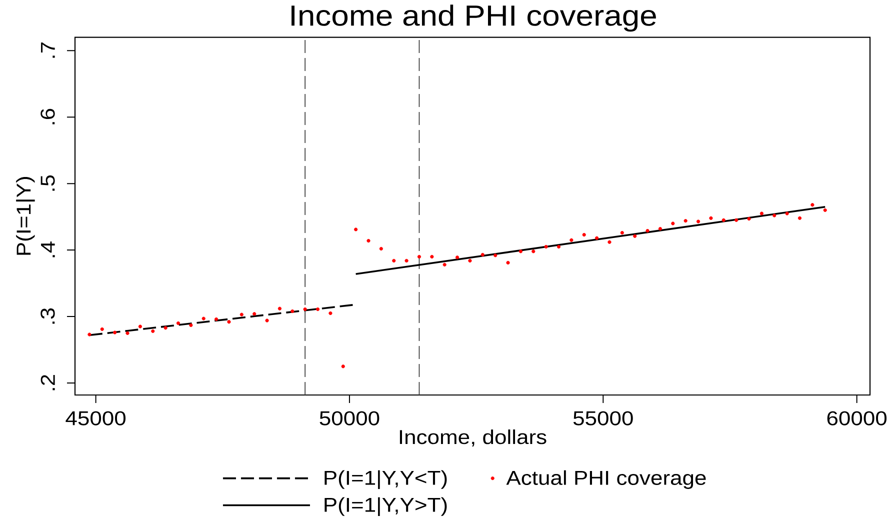 Image resolution: width=891 pixels, height=523 pixels. What do you see at coordinates (47, 316) in the screenshot?
I see `y-tick-label: .3` at bounding box center [47, 316].